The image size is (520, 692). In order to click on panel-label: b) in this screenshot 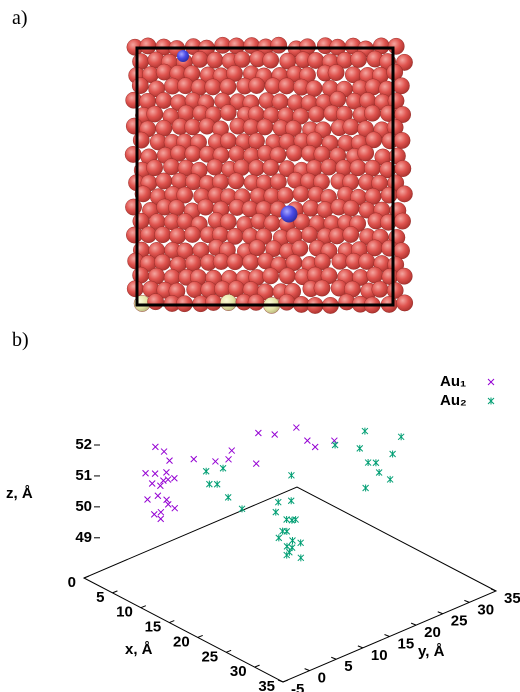, I will do `click(20, 340)`.